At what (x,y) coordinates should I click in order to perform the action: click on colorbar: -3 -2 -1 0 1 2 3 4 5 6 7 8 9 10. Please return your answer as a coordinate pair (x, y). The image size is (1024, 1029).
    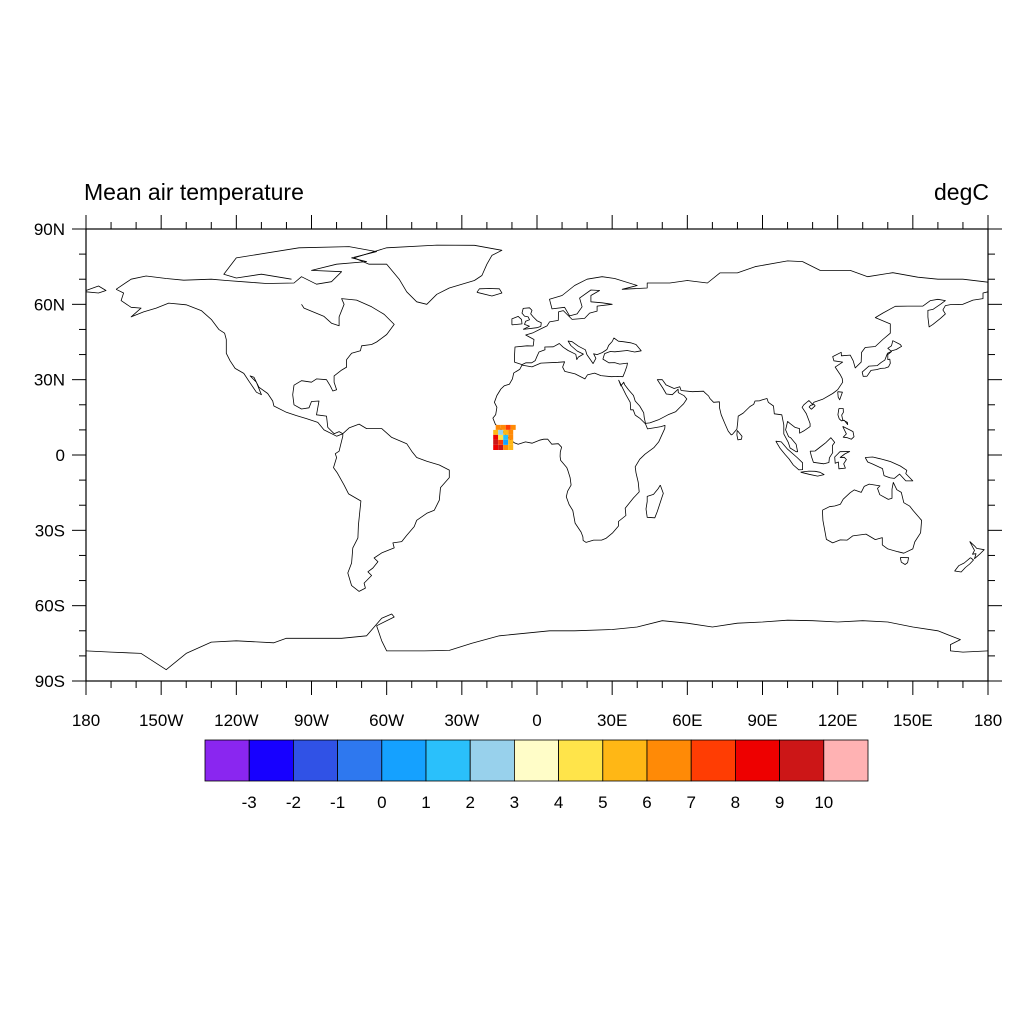
    Looking at the image, I should click on (536, 775).